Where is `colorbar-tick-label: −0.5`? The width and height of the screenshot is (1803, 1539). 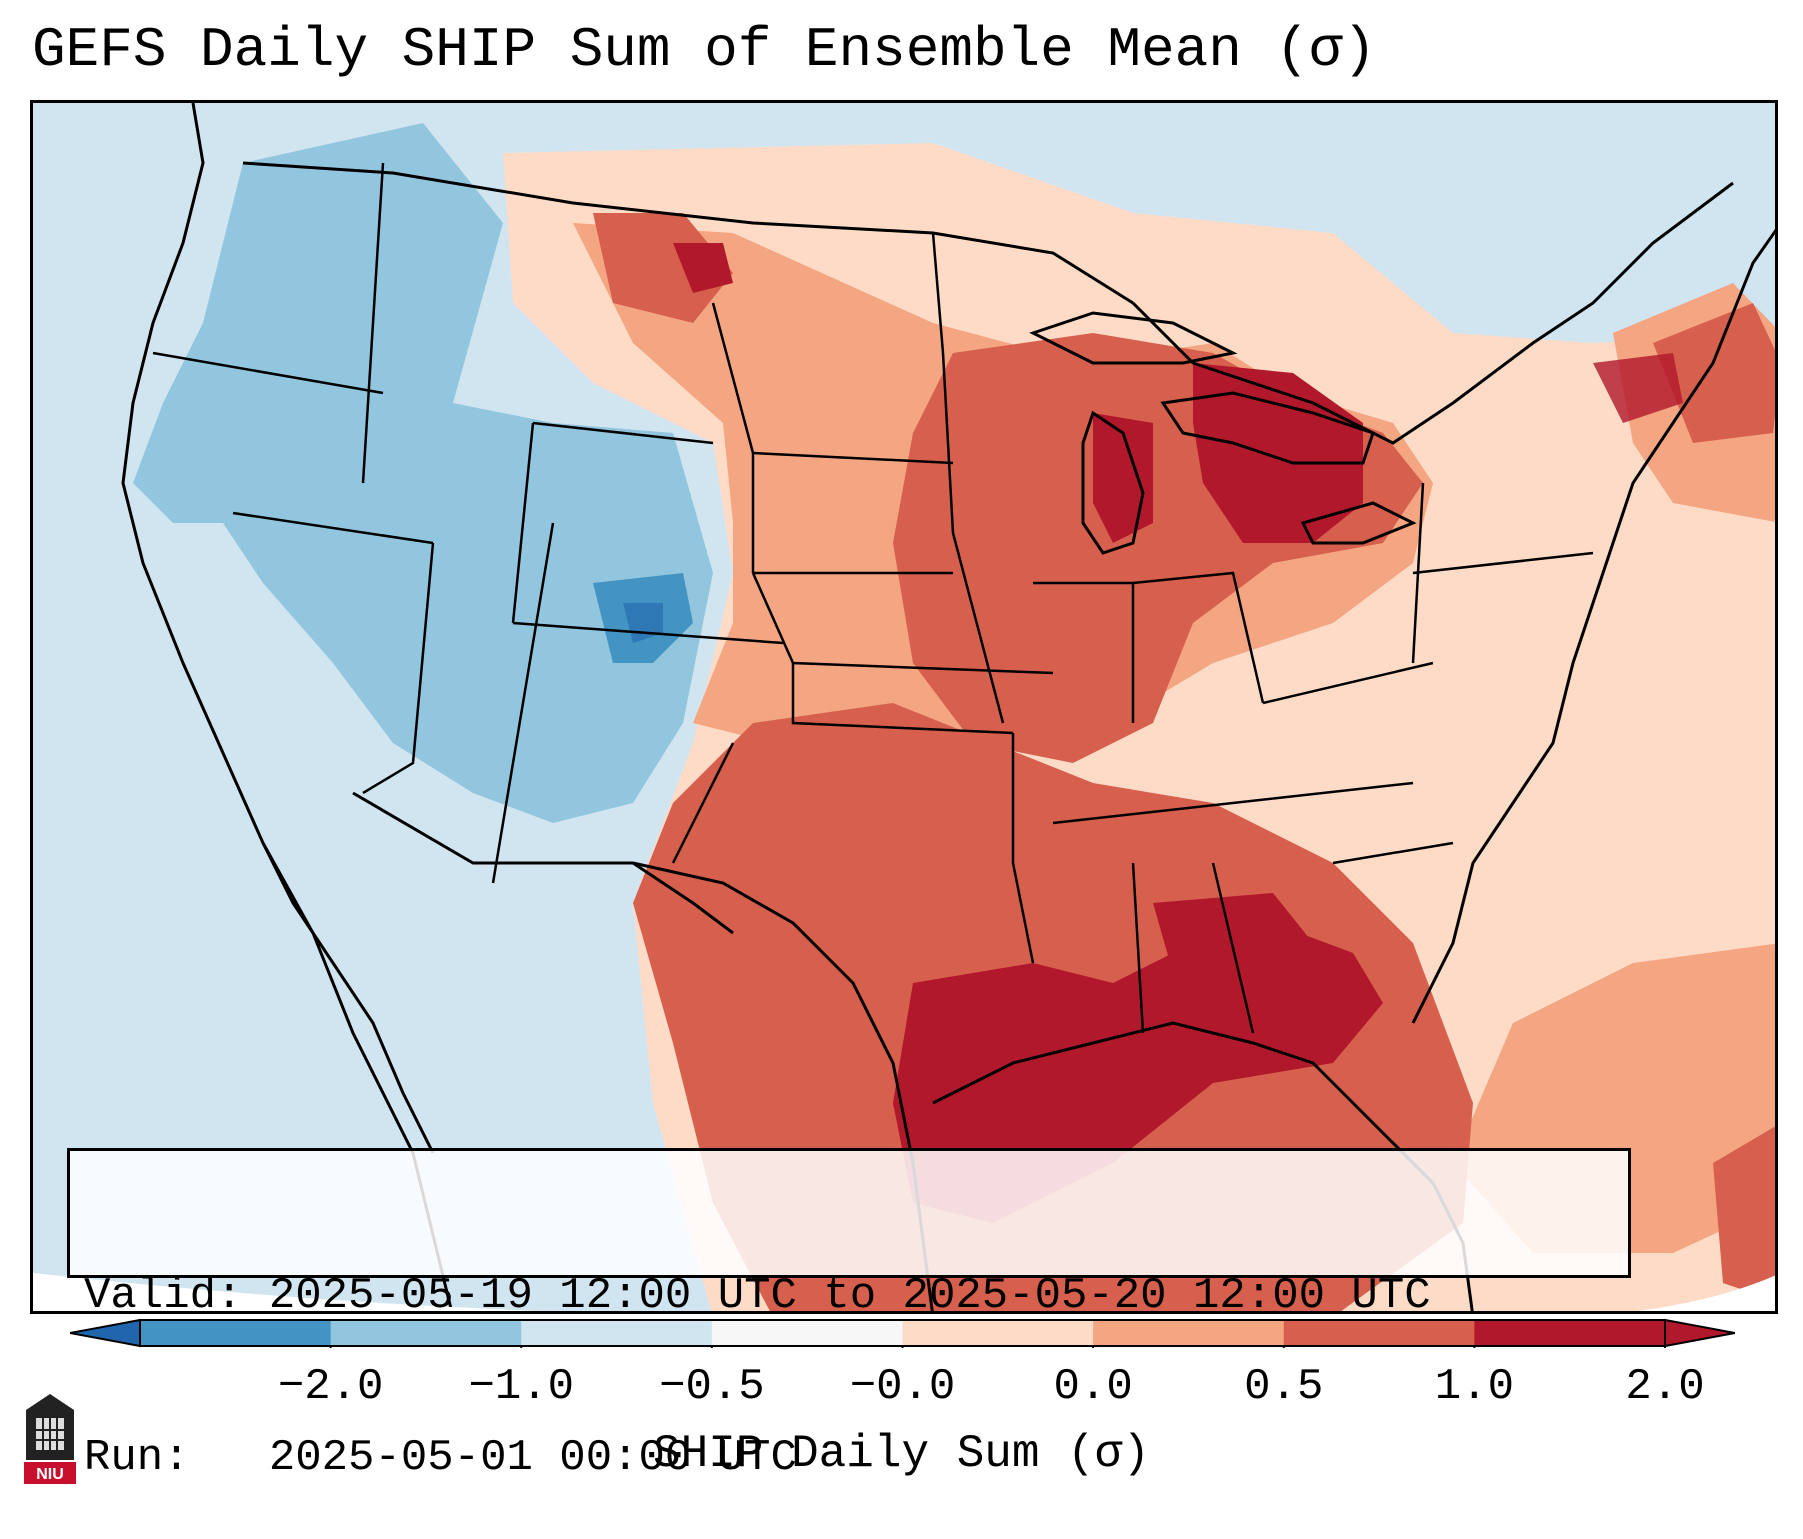
colorbar-tick-label: −0.5 is located at coordinates (712, 1387).